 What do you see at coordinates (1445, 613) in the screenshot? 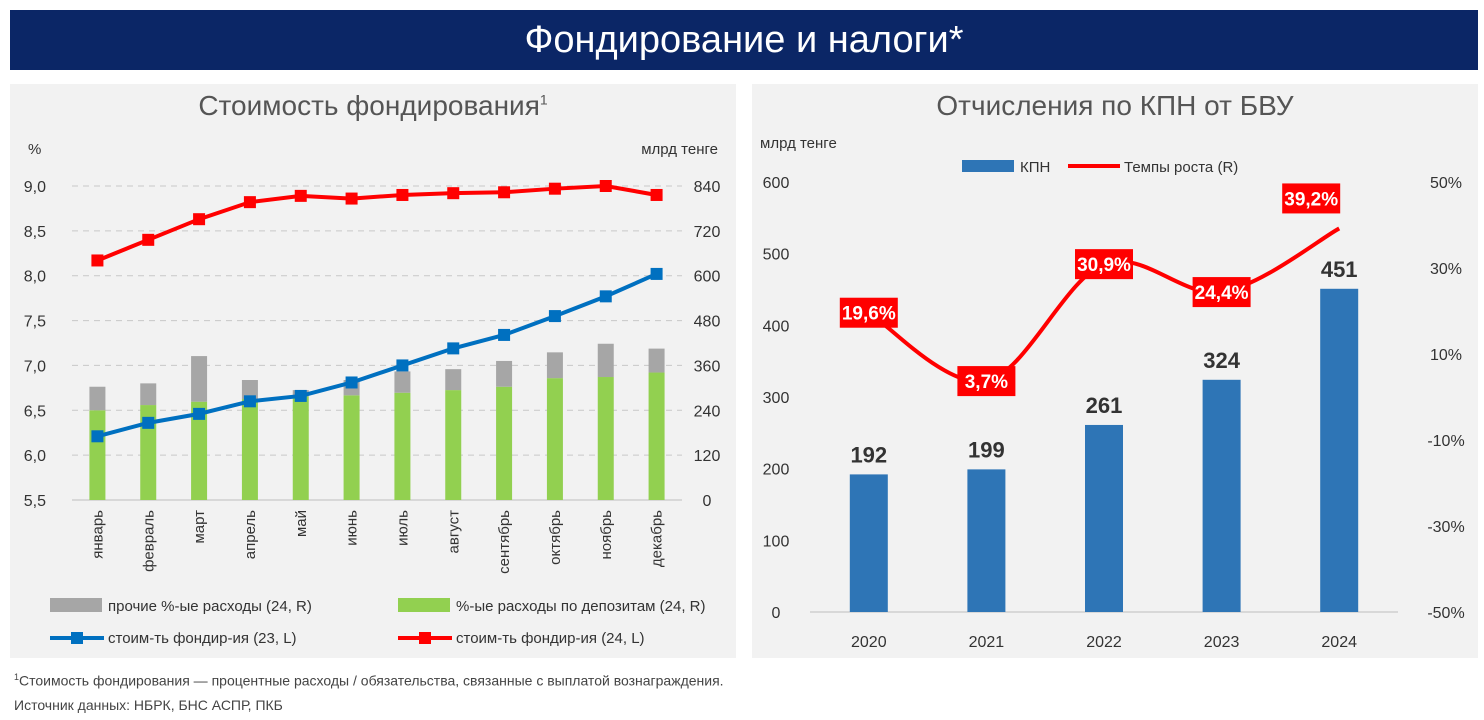
I see `y-tick-label-right: -50%` at bounding box center [1445, 613].